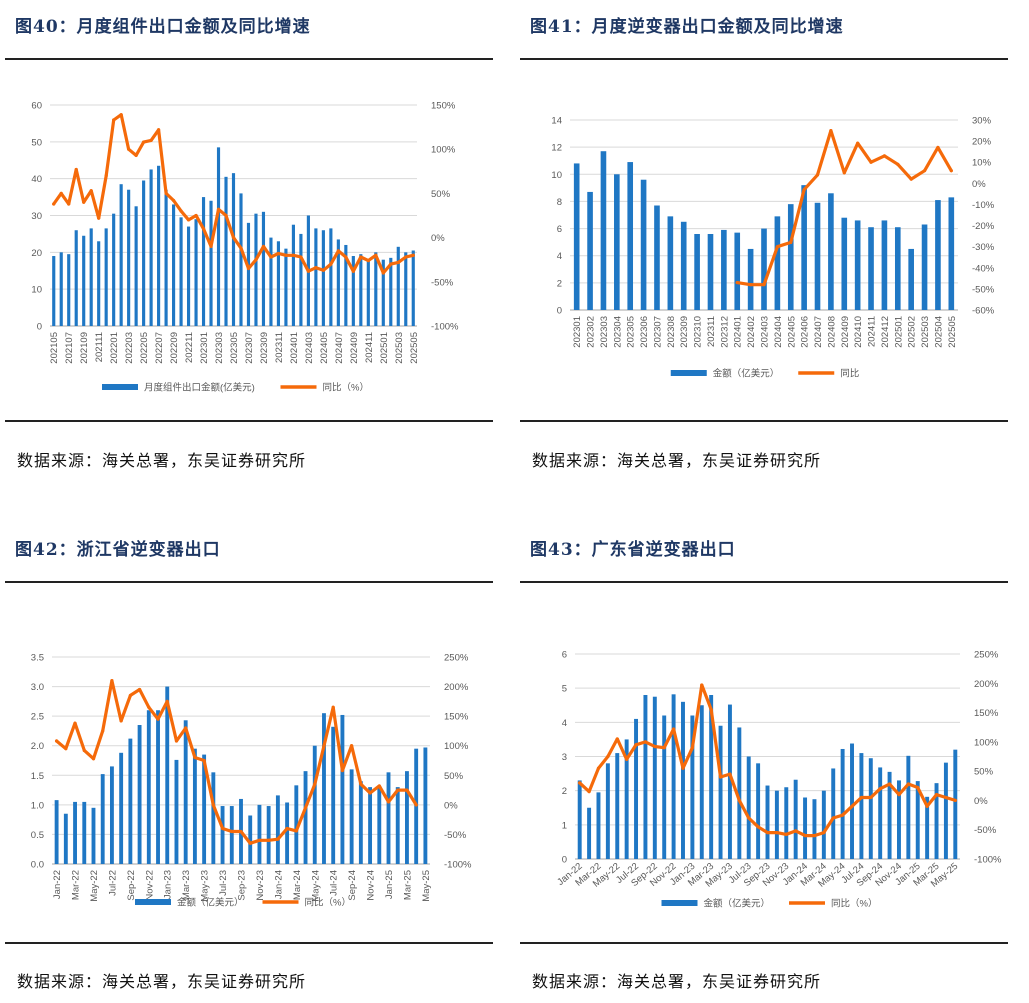 Image resolution: width=1029 pixels, height=1003 pixels. Describe the element at coordinates (604, 332) in the screenshot. I see `x-tick-label: 202303` at that location.